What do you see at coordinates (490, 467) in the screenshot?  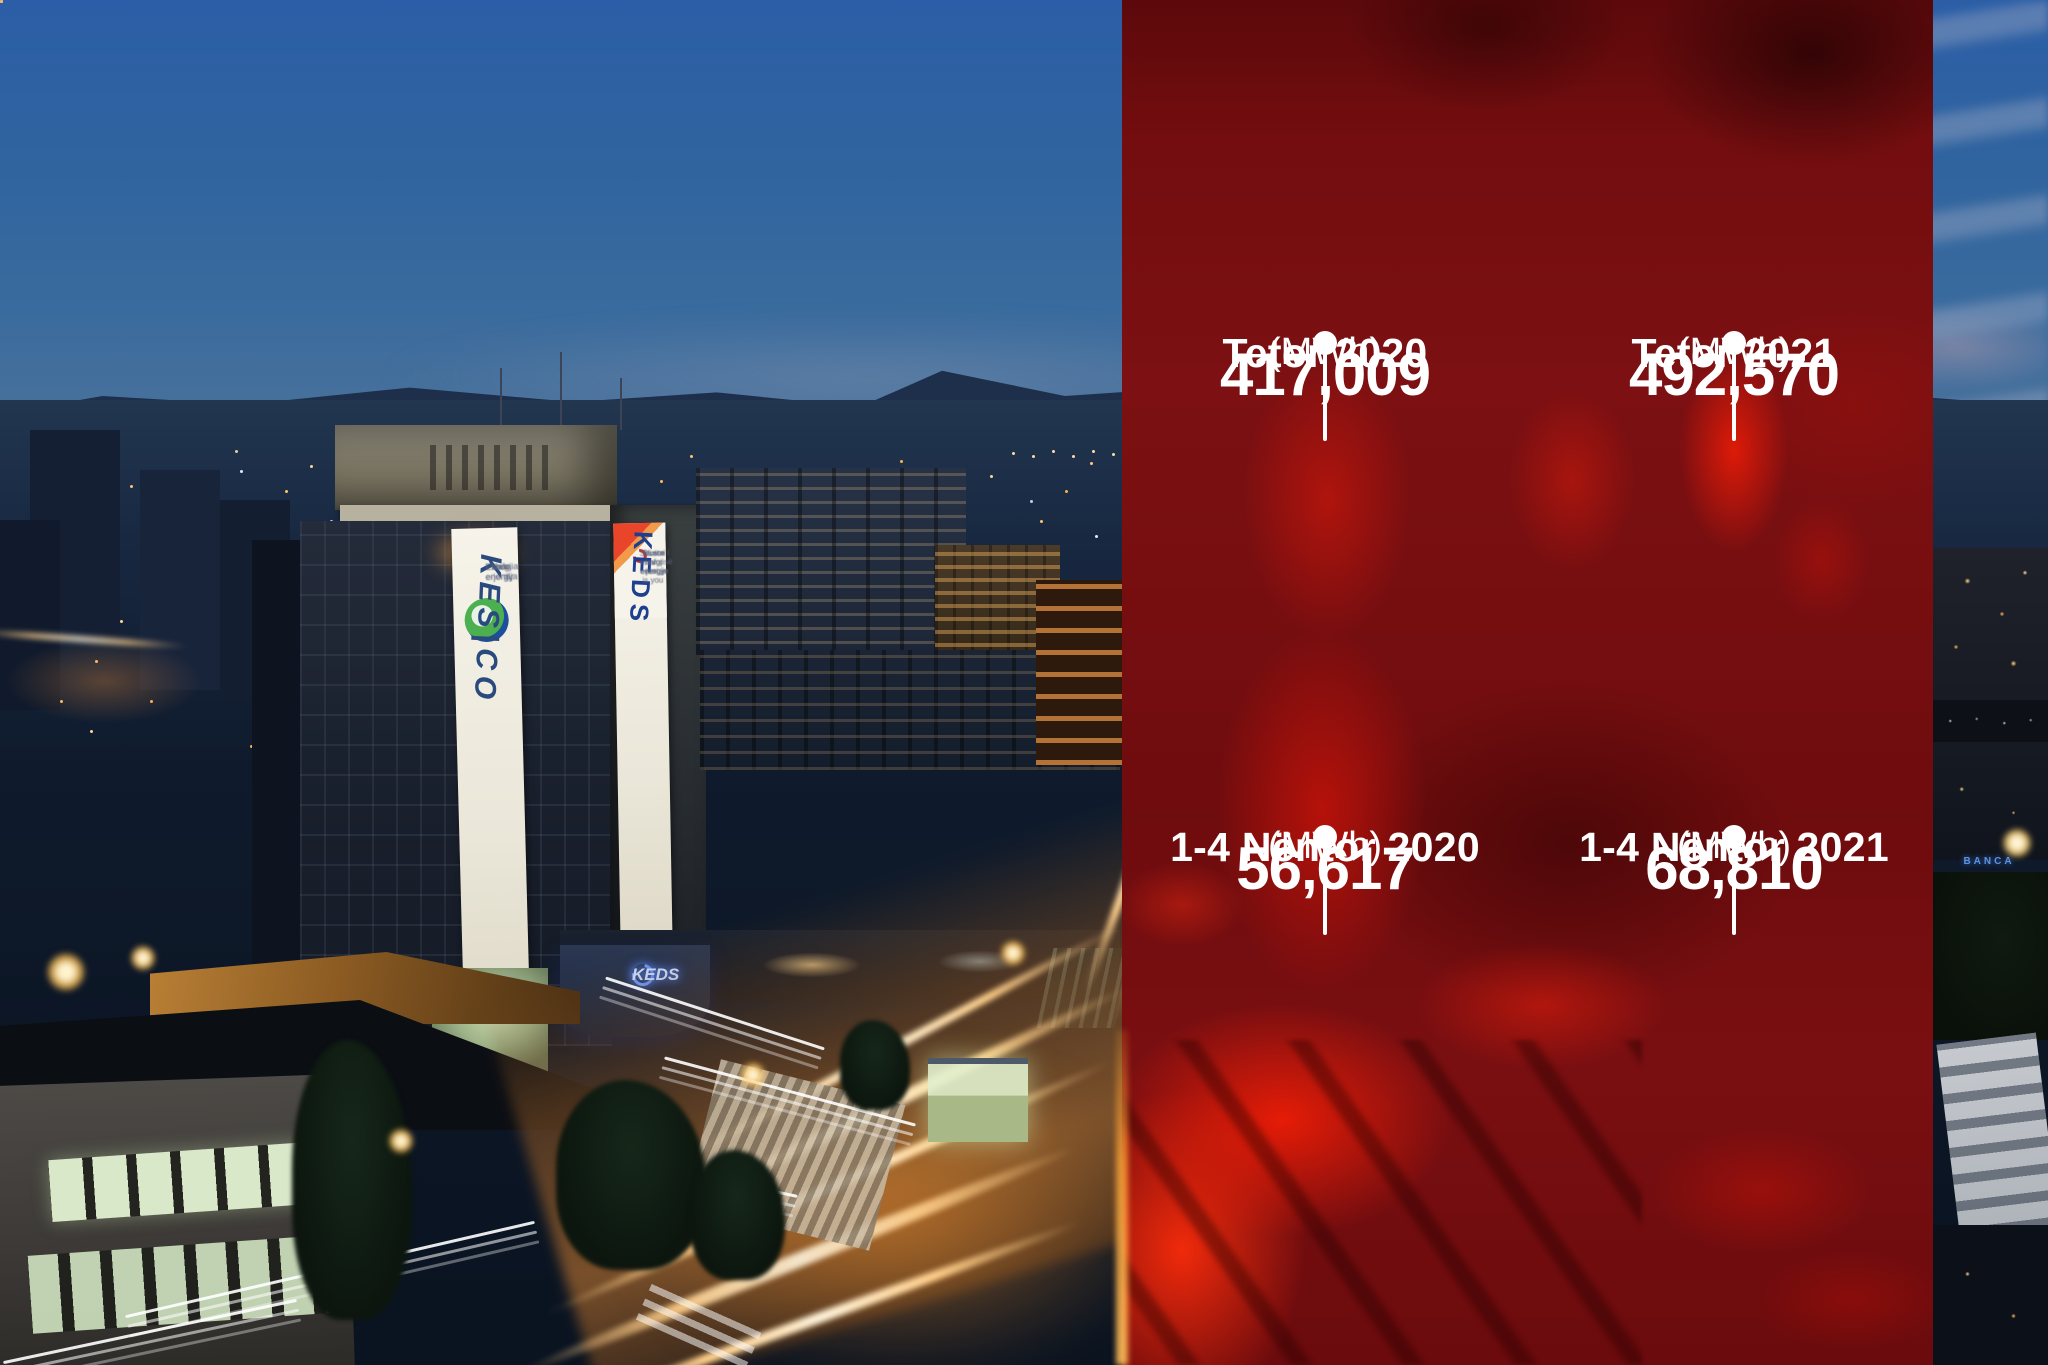 I see `tower-crown-vents` at bounding box center [490, 467].